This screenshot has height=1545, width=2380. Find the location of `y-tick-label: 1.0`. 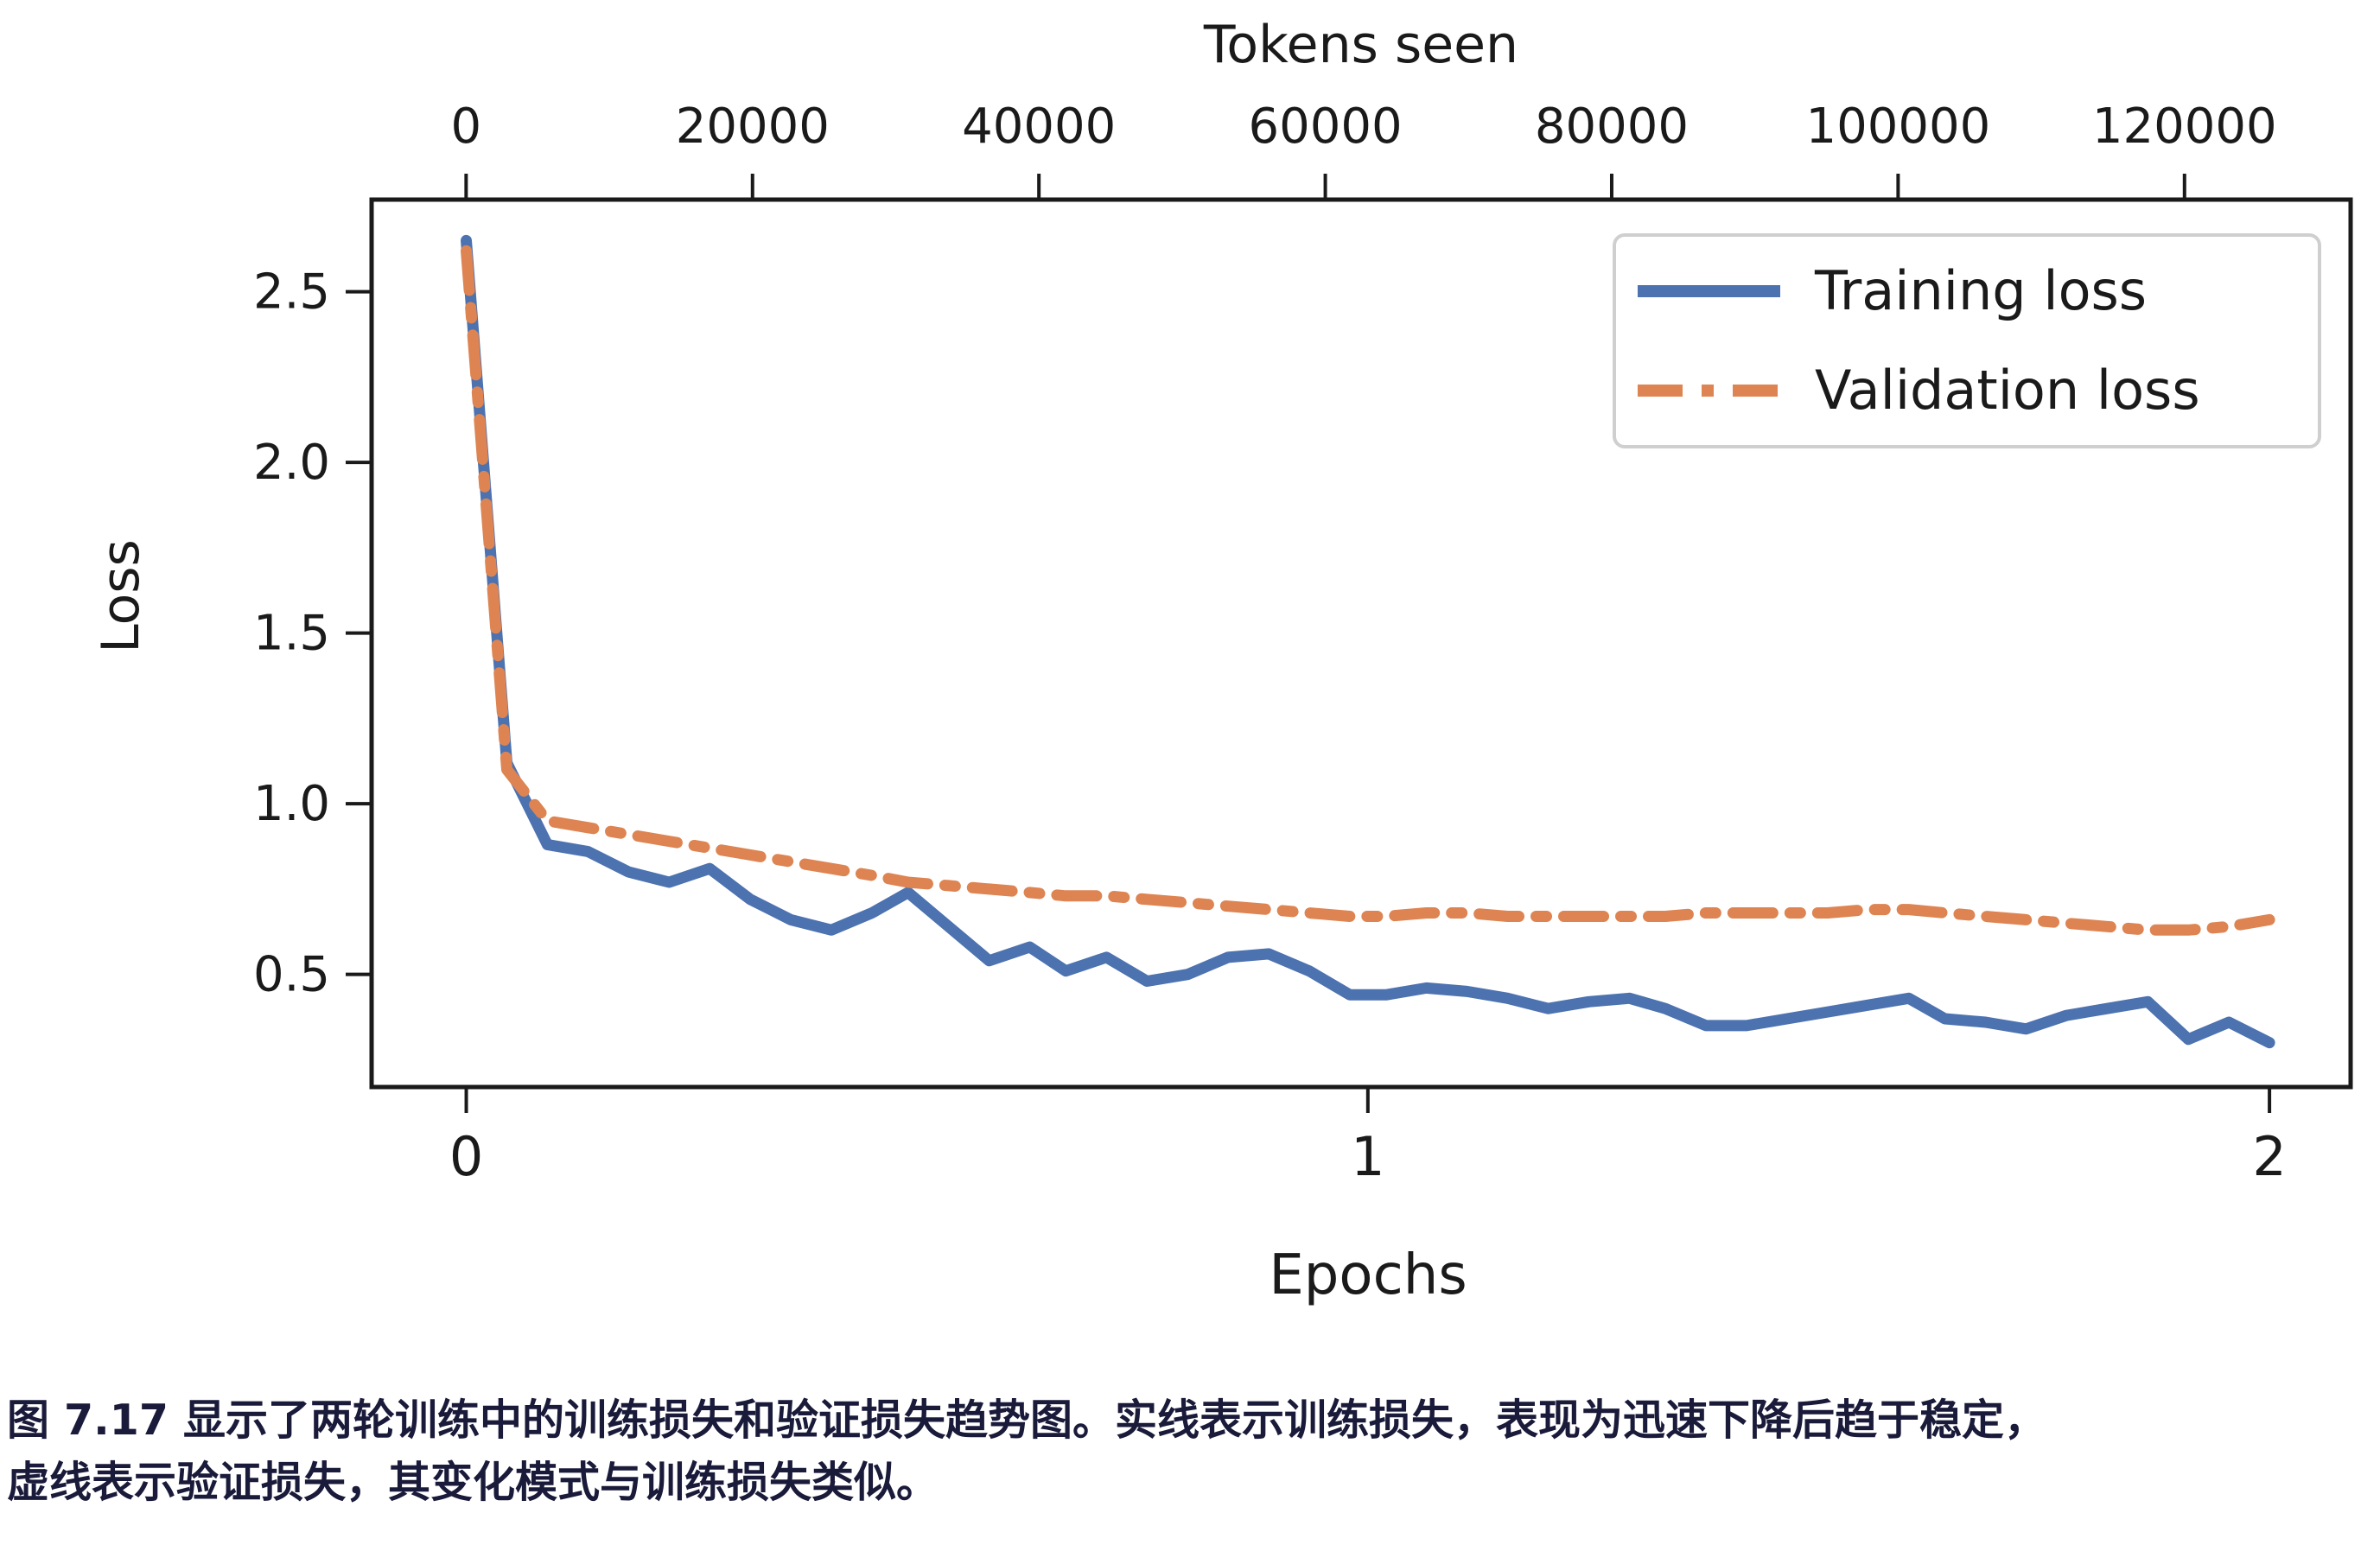

y-tick-label: 1.0 is located at coordinates (291, 804).